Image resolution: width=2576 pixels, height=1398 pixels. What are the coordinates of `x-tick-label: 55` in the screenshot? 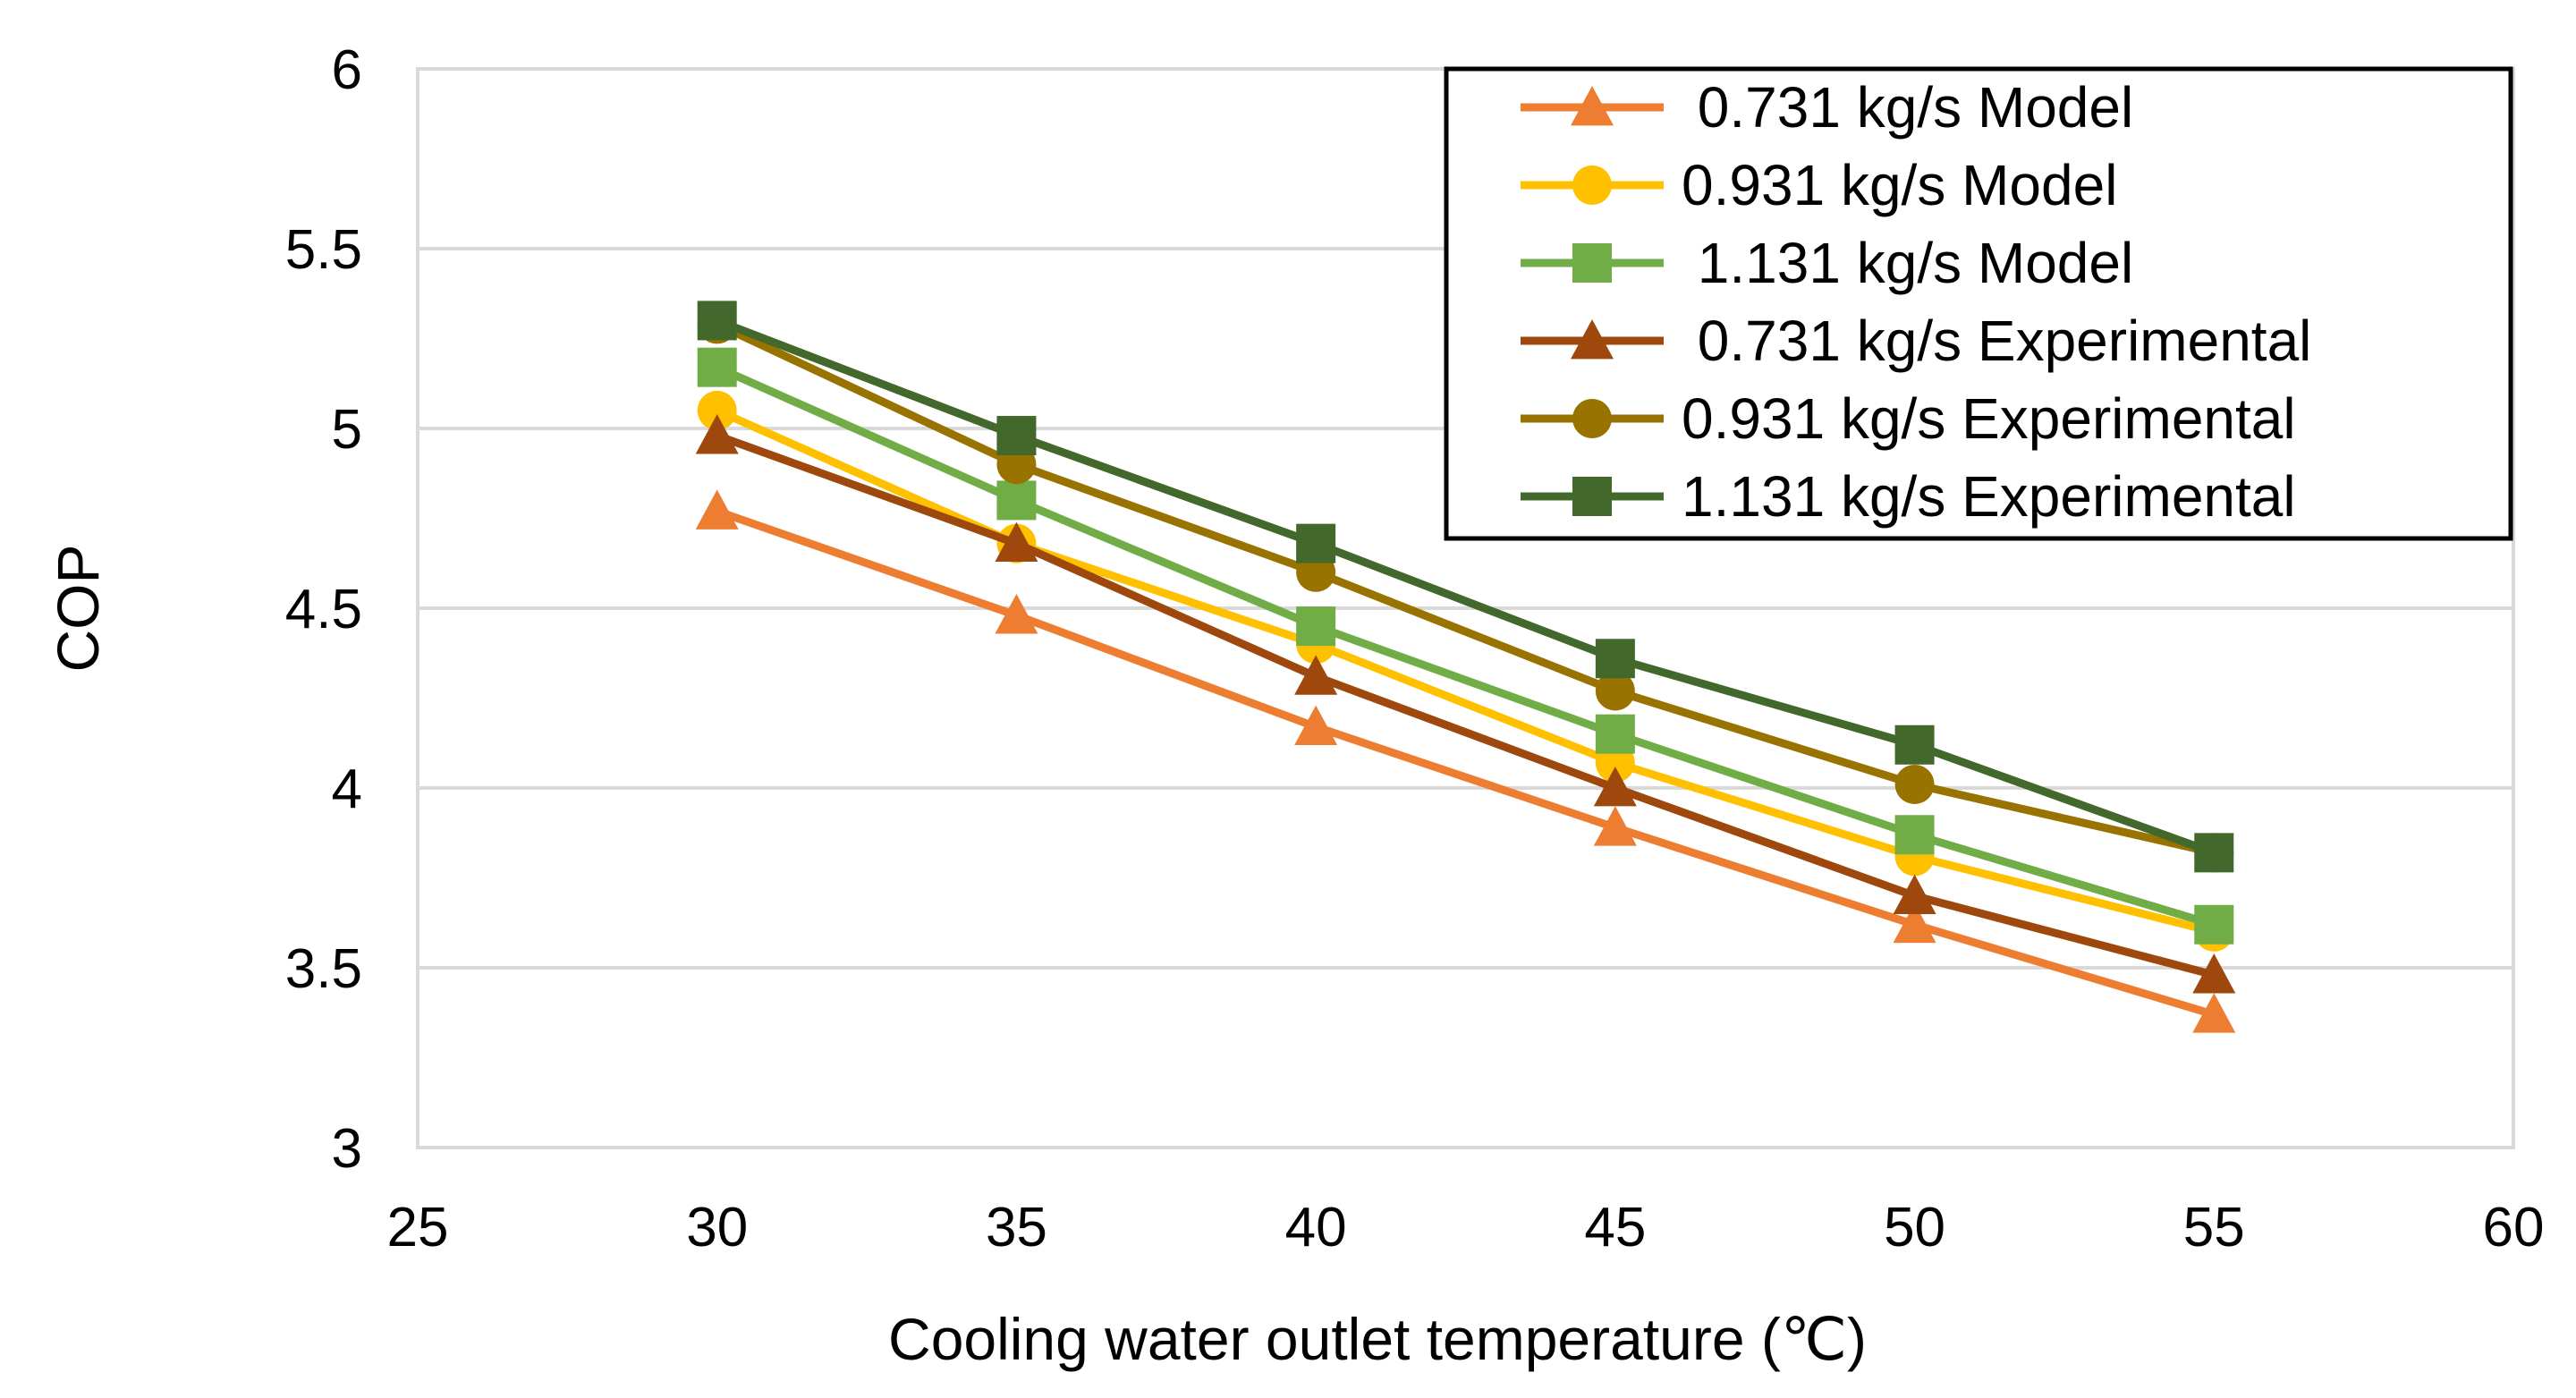 It's located at (2214, 1227).